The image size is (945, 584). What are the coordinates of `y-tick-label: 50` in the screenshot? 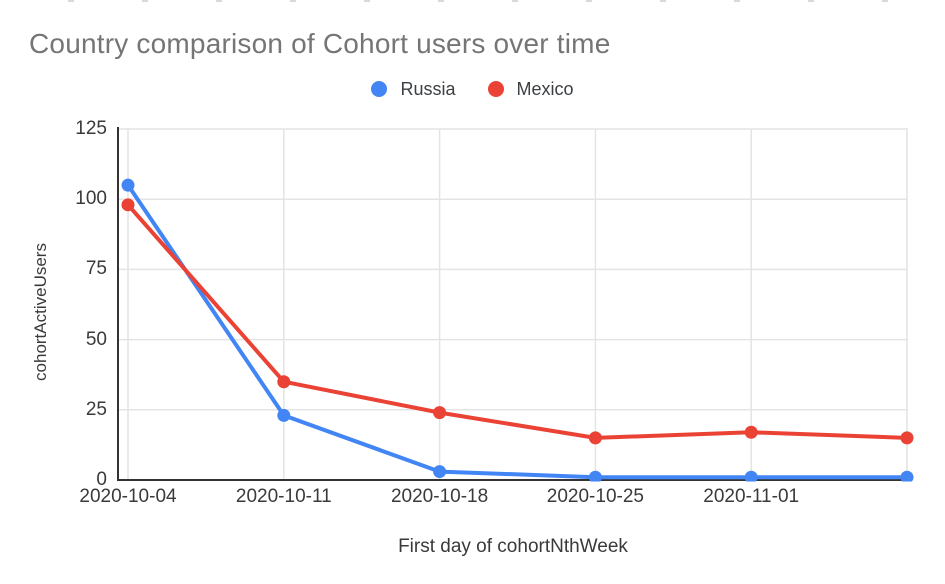 It's located at (96, 339).